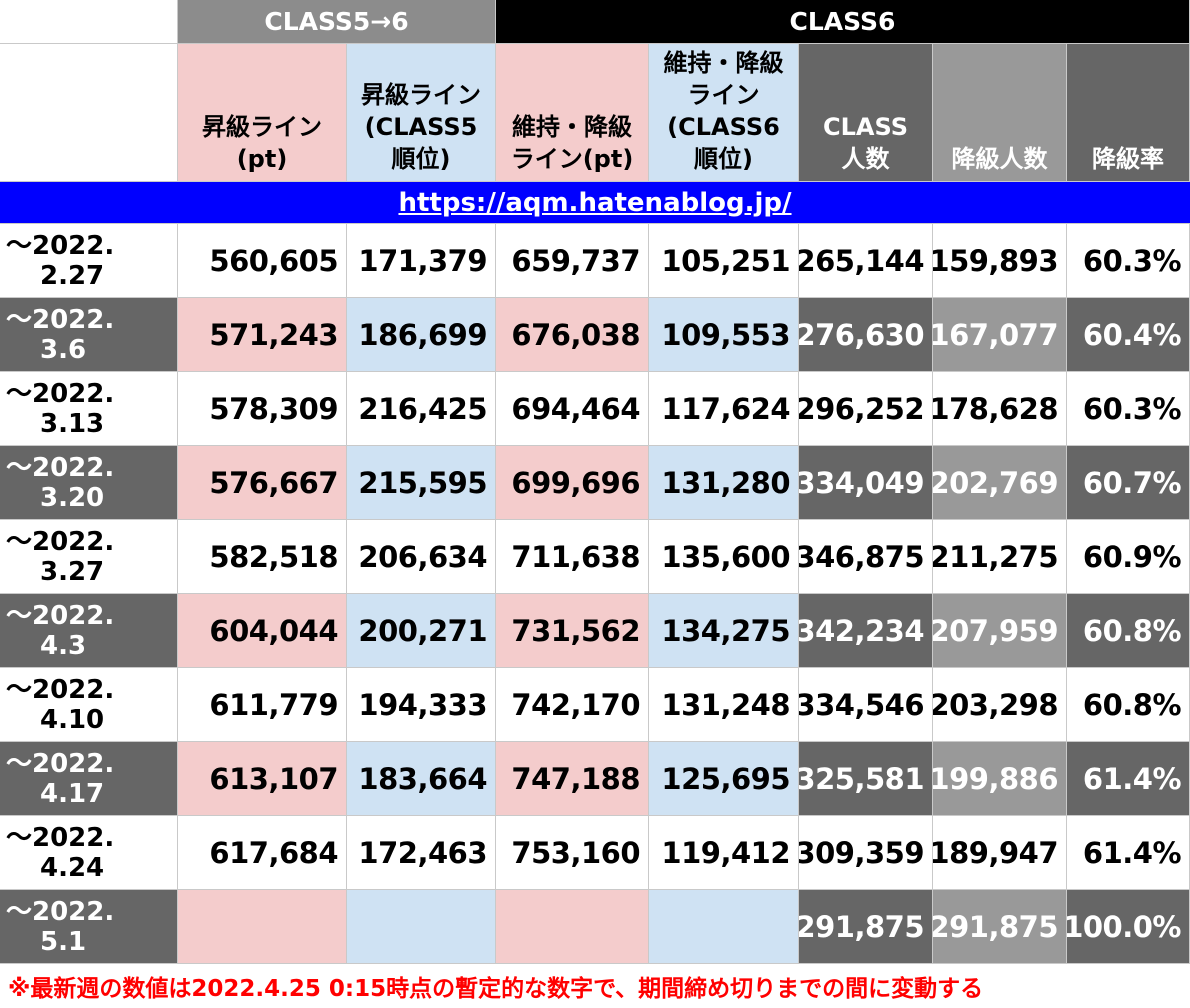 Image resolution: width=1190 pixels, height=1008 pixels. What do you see at coordinates (572, 927) in the screenshot?
I see `cell-keep-pt` at bounding box center [572, 927].